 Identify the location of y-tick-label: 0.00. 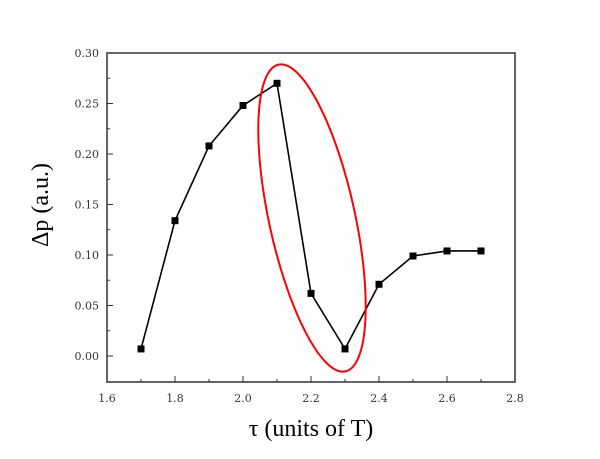
(87, 356).